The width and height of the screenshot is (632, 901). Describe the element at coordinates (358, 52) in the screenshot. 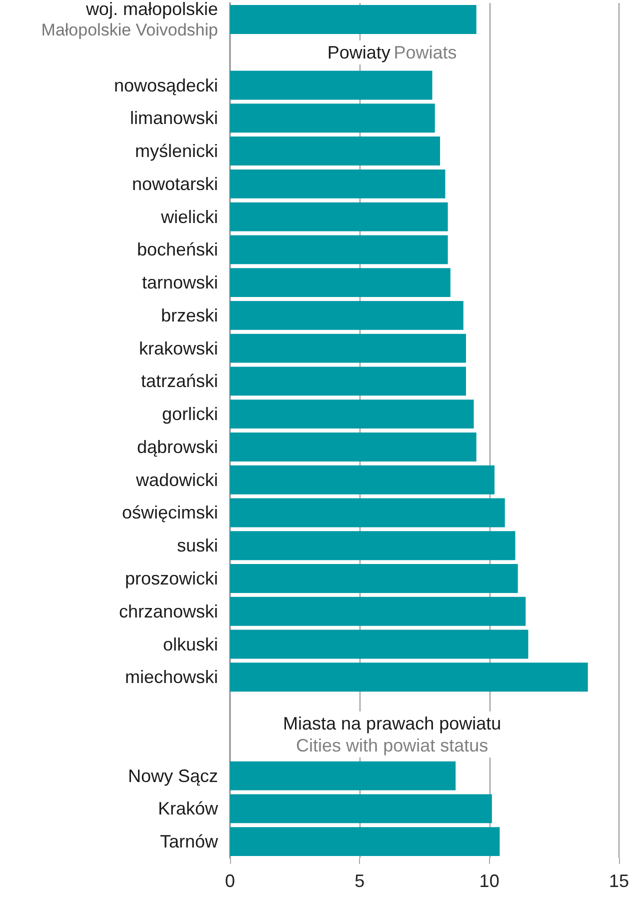

I see `annotation: Powiaty` at that location.